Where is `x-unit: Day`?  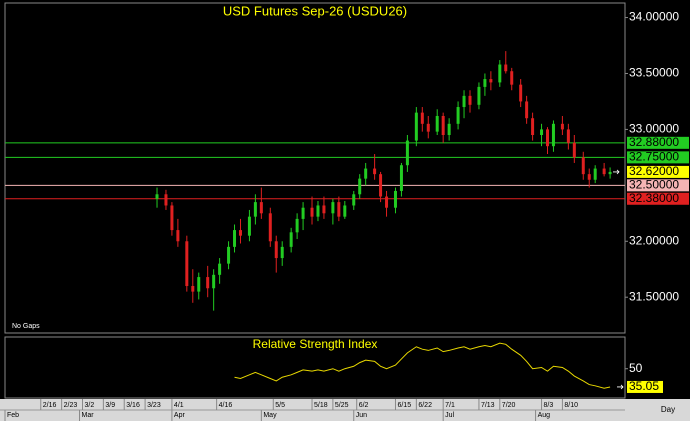 x-unit: Day is located at coordinates (668, 409).